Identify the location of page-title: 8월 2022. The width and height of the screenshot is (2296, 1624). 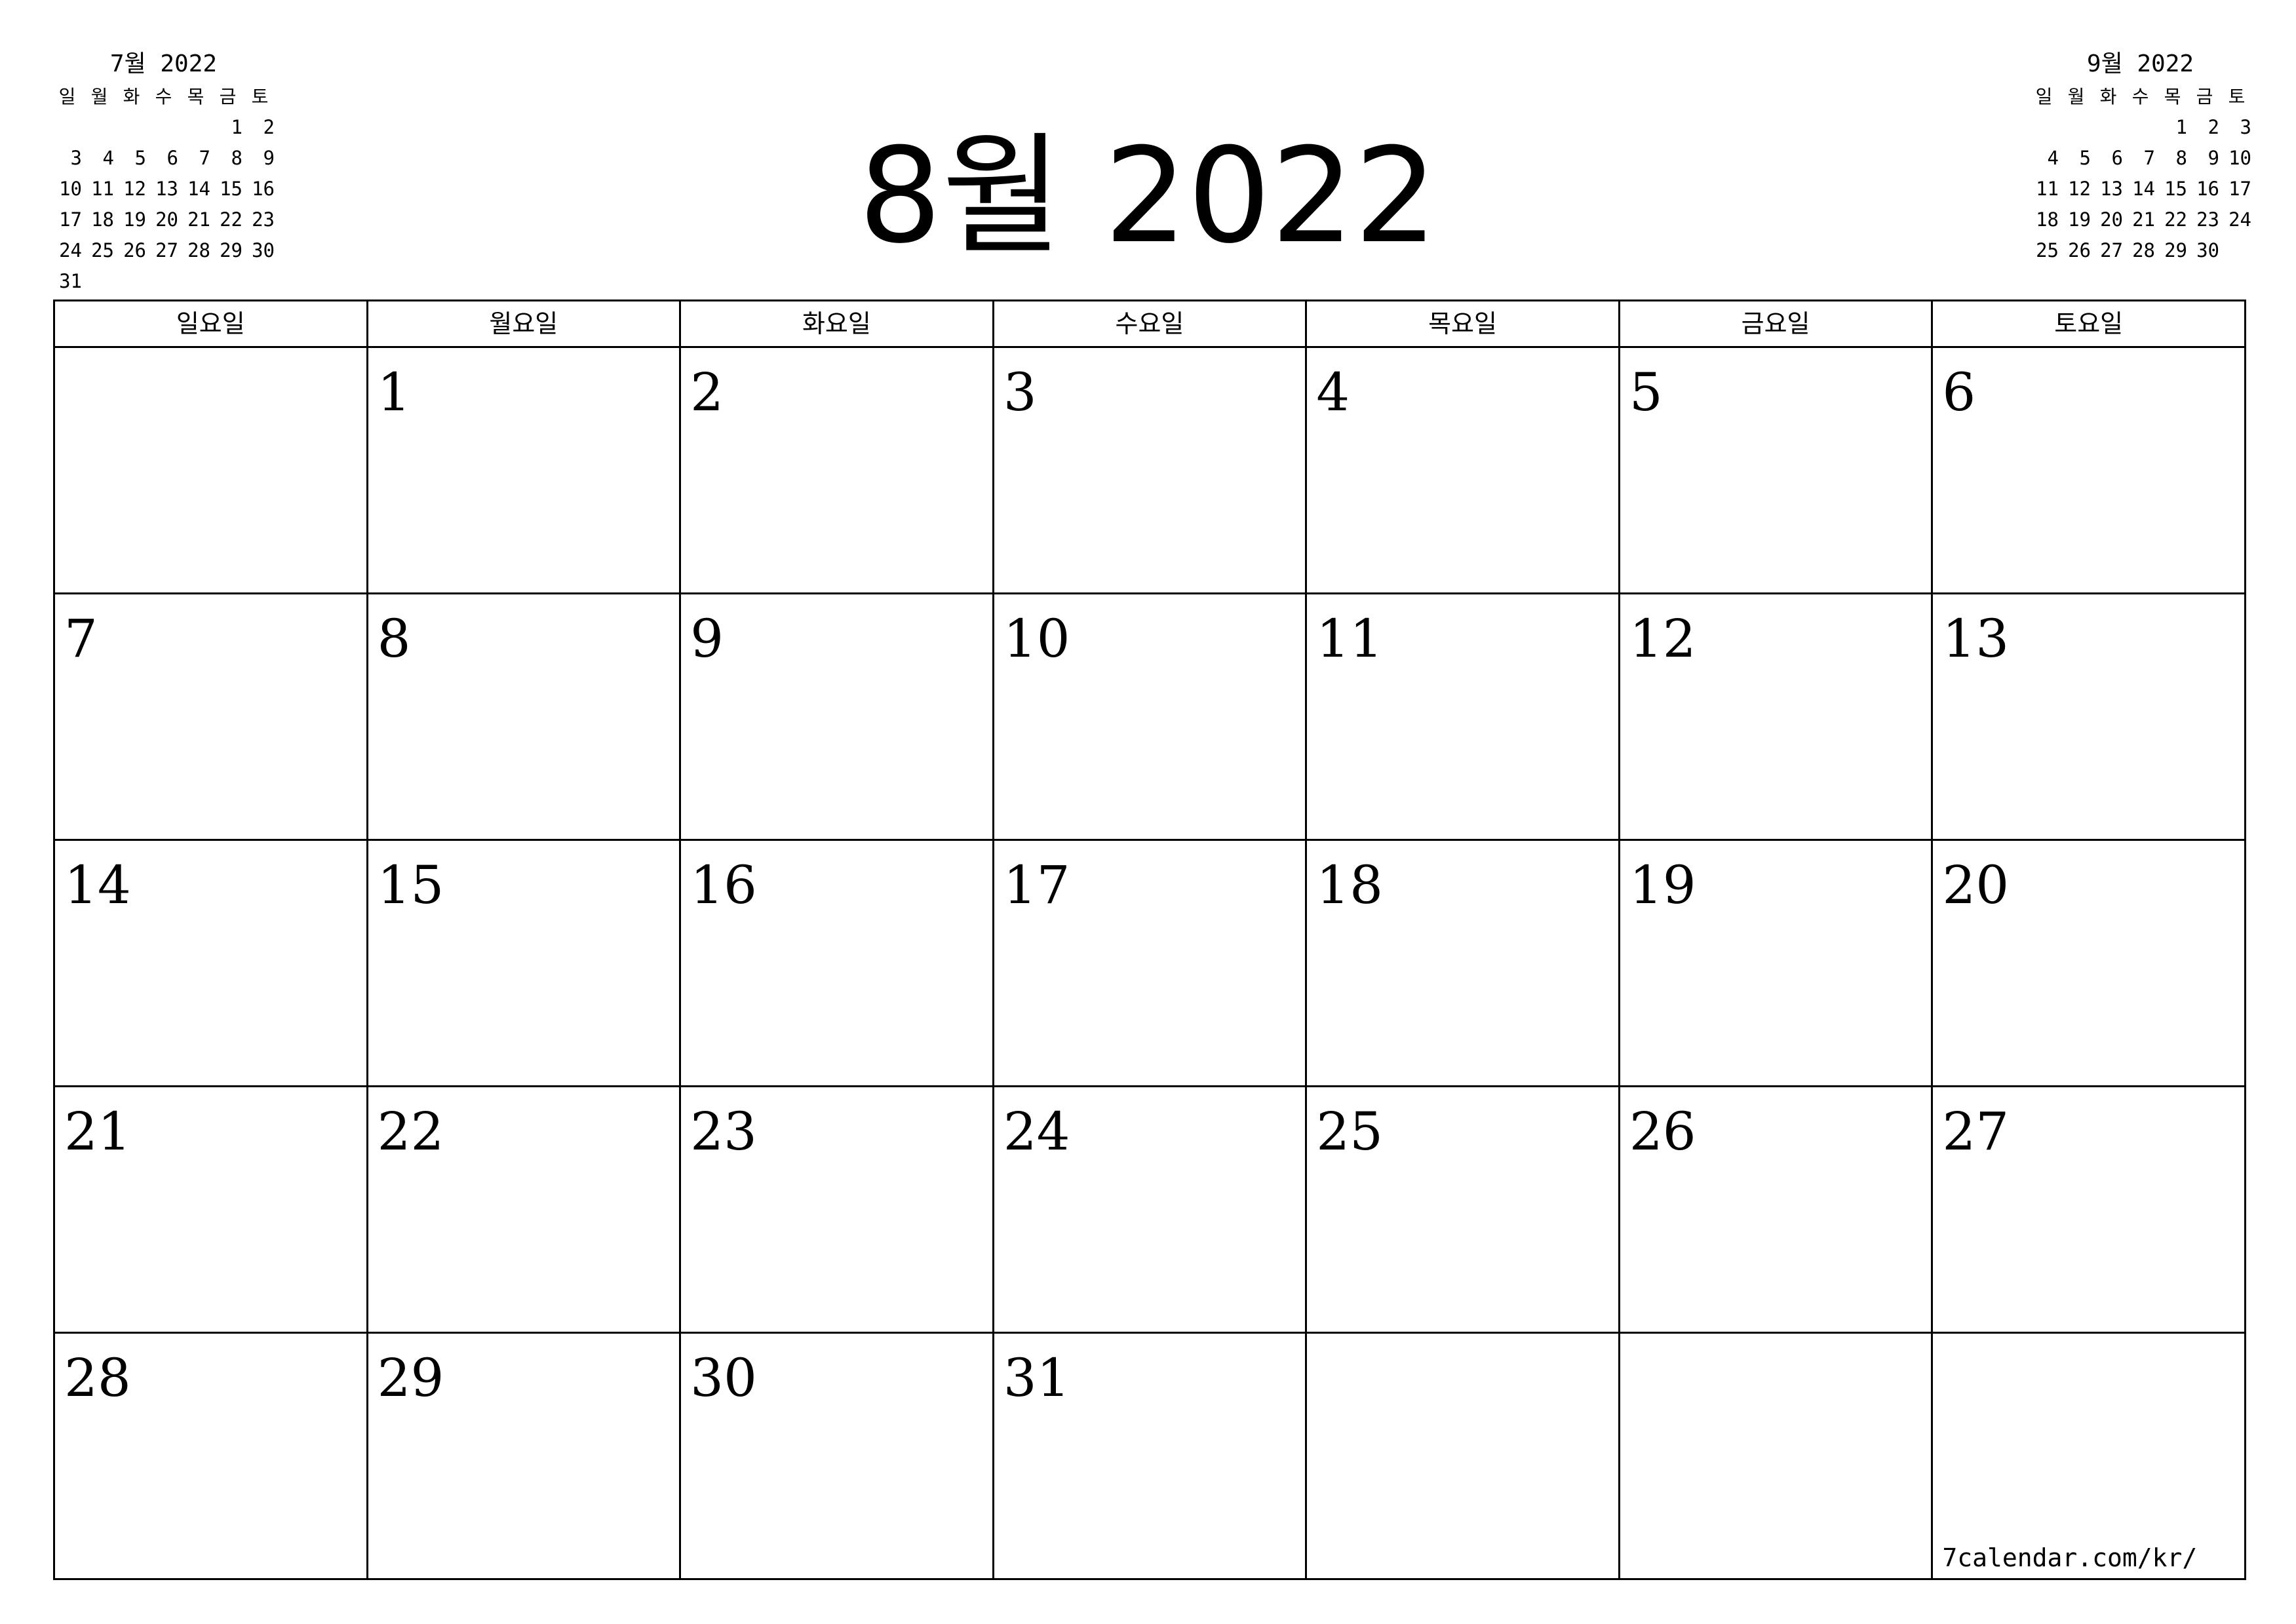
(1148, 197).